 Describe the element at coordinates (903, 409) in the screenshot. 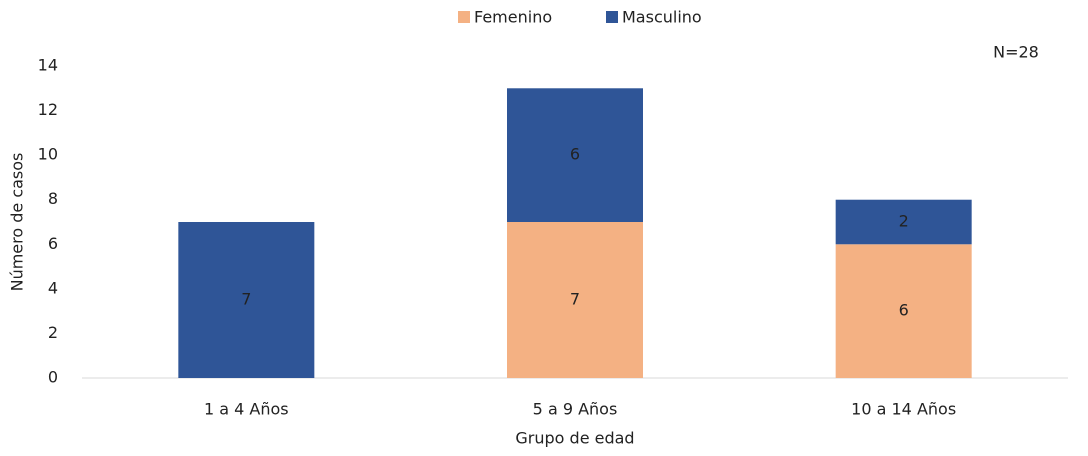

I see `x-tick-label: 10 a 14 Años` at that location.